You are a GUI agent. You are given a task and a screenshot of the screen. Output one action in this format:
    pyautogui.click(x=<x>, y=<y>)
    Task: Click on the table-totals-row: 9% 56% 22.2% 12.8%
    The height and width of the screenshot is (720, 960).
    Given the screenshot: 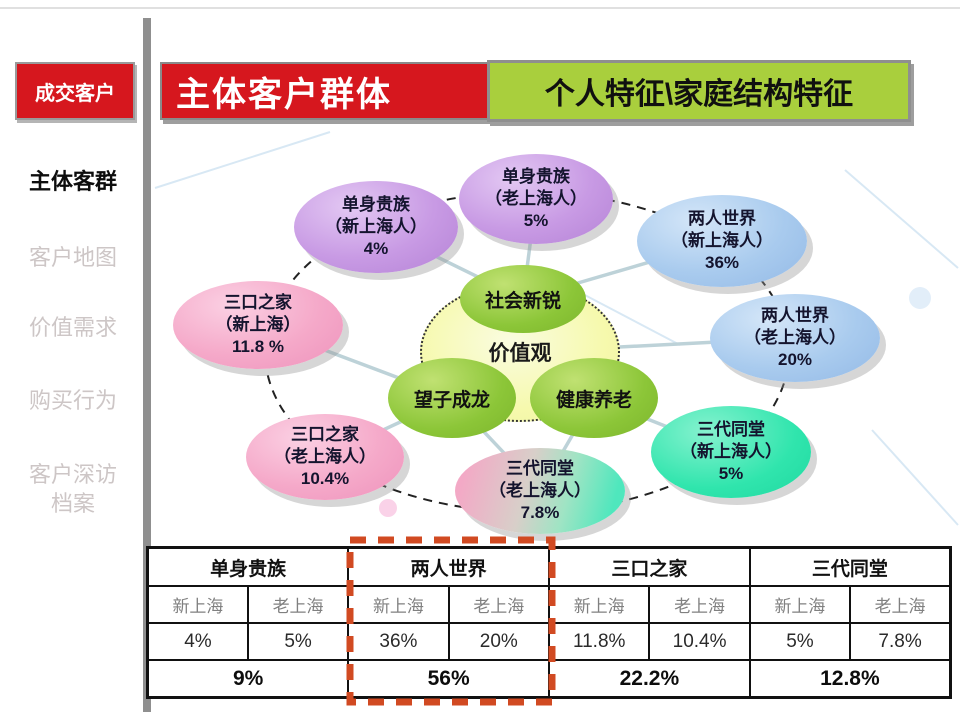 What is the action you would take?
    pyautogui.click(x=549, y=679)
    